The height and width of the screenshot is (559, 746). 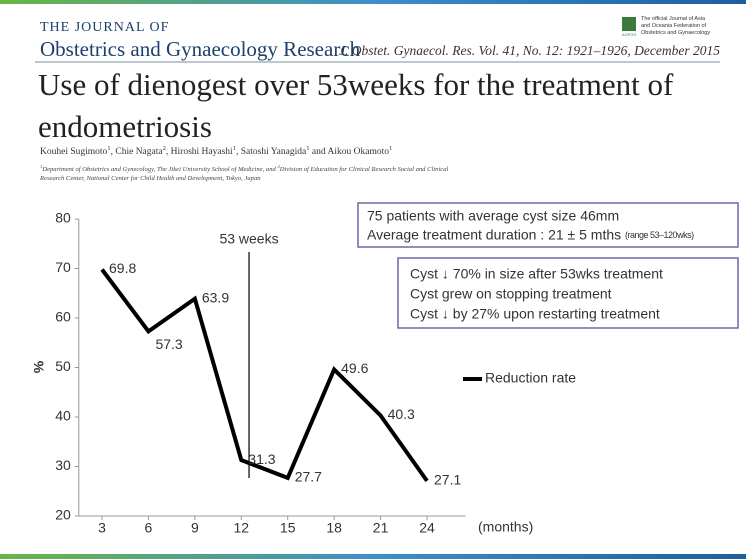 I want to click on x-tick-label: 9, so click(x=195, y=528).